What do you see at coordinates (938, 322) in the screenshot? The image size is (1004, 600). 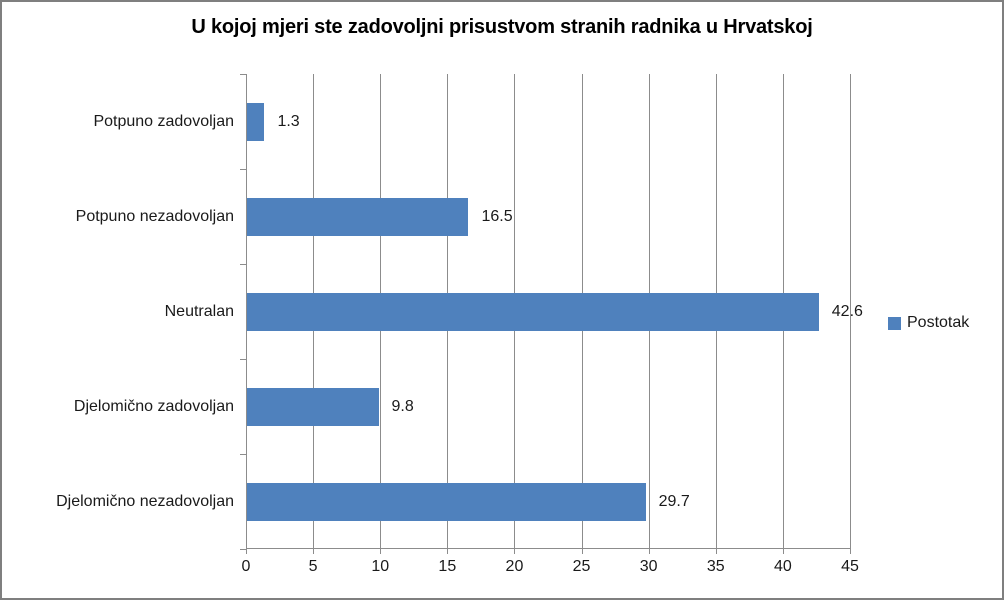 I see `legend-label: Postotak` at bounding box center [938, 322].